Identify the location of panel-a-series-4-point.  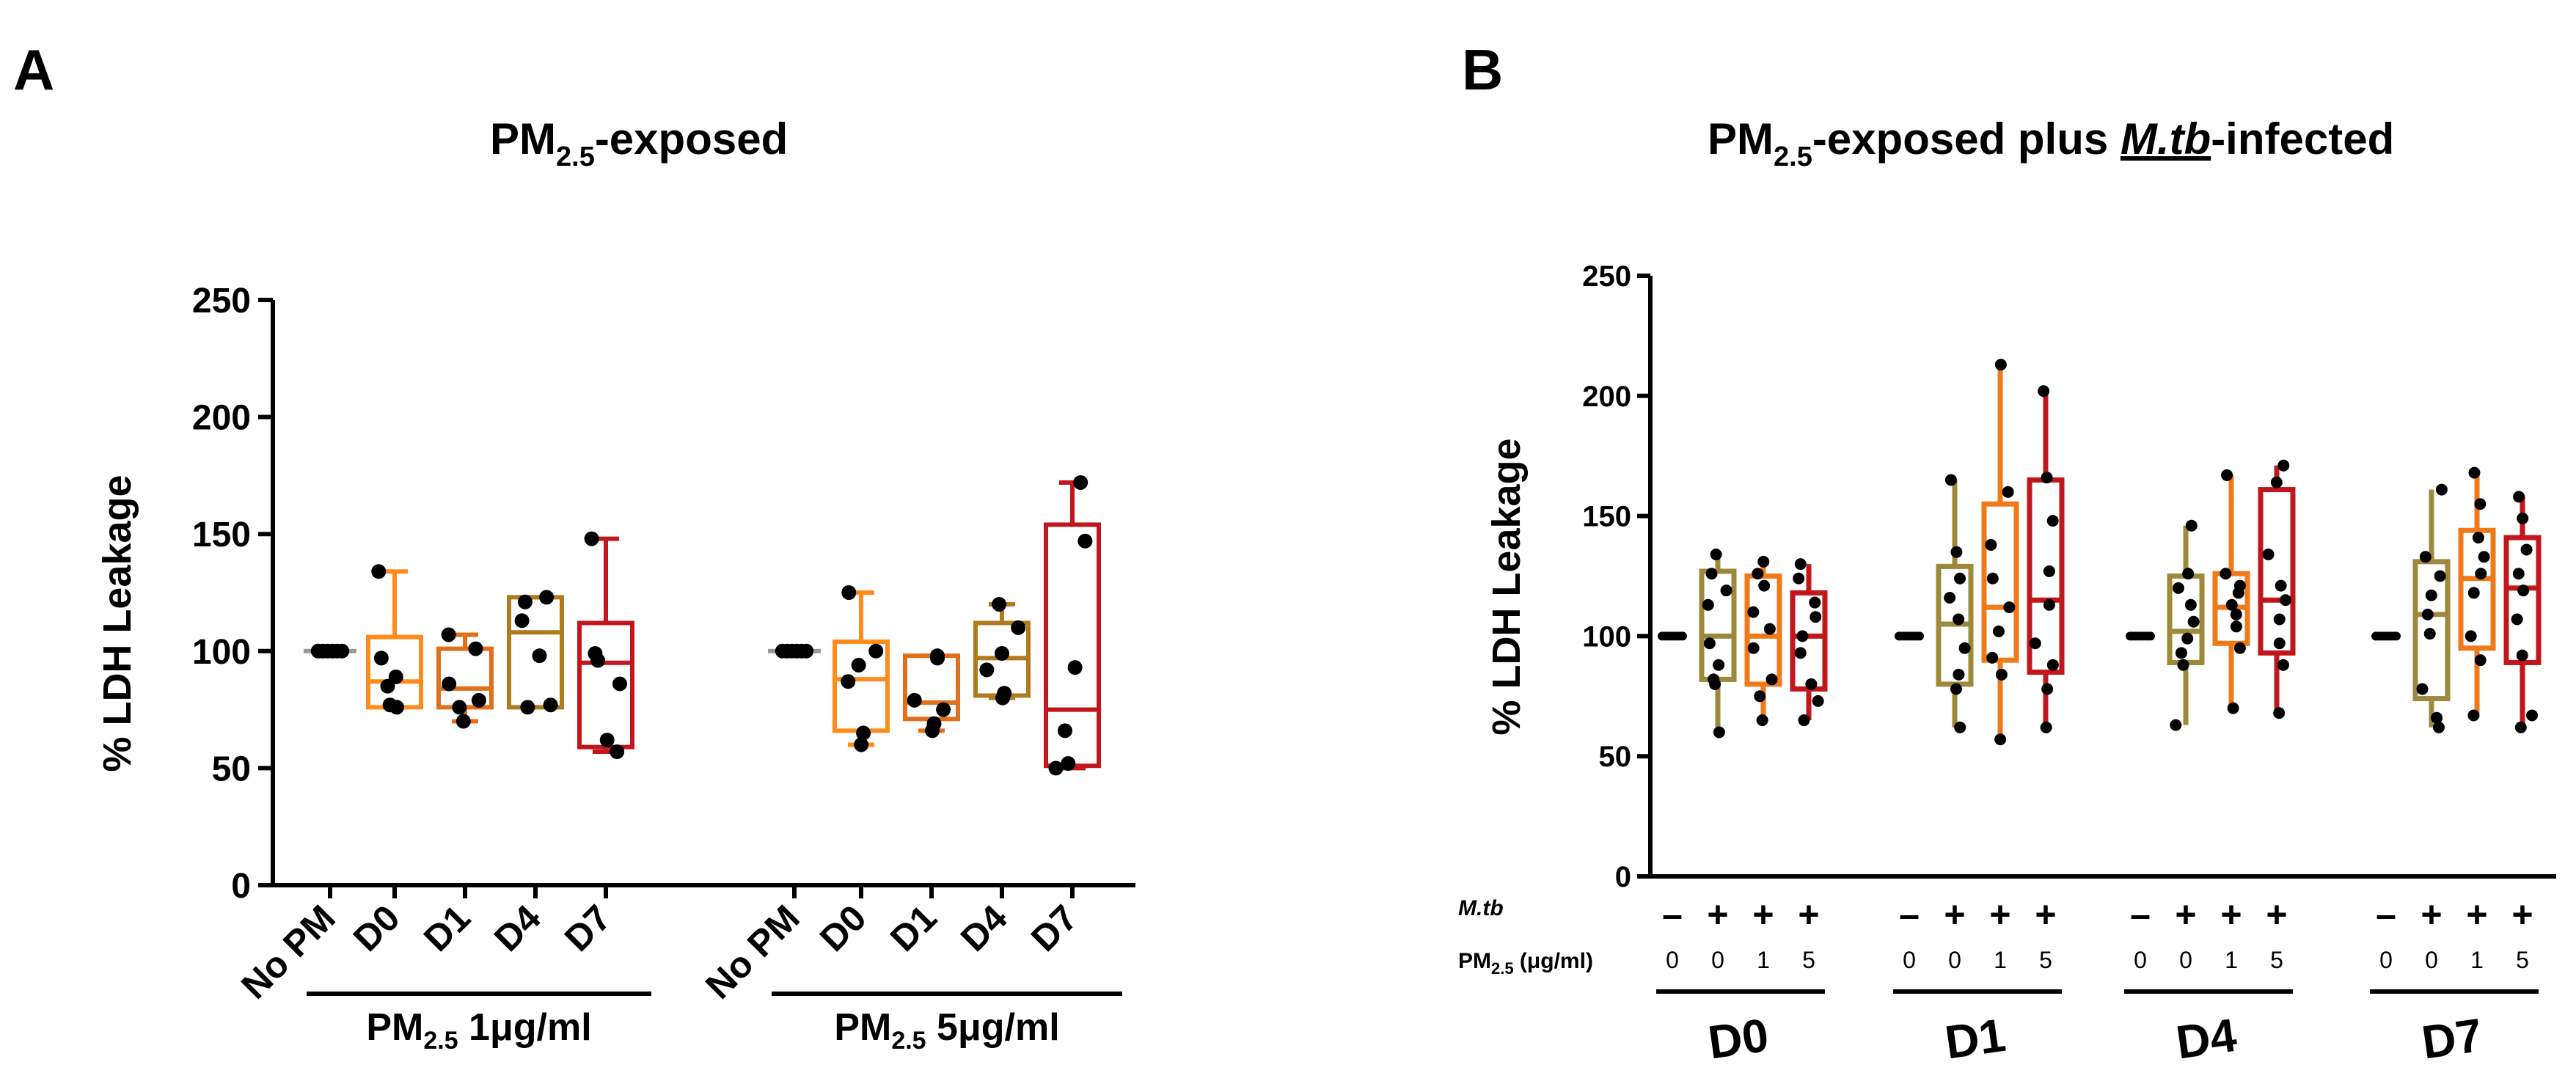
(607, 740).